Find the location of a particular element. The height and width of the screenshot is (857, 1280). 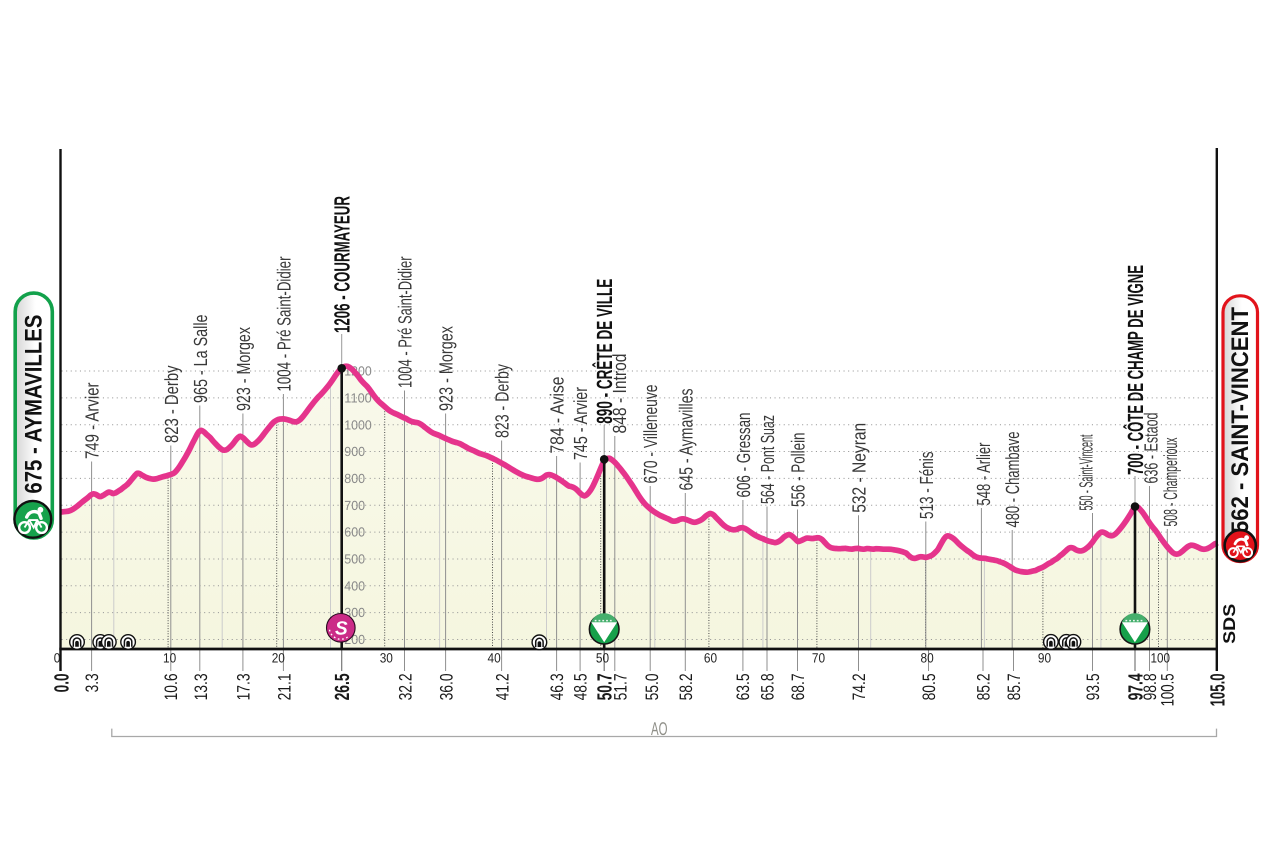

svg-text: 40 is located at coordinates (494, 658).